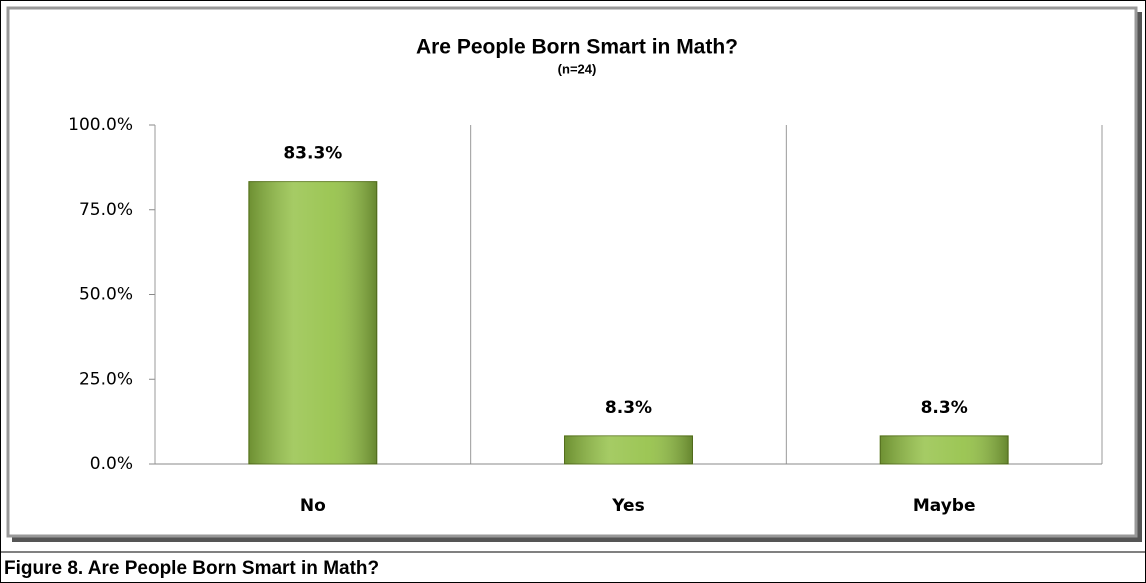 Image resolution: width=1146 pixels, height=583 pixels. I want to click on x-tick-label: Yes, so click(627, 506).